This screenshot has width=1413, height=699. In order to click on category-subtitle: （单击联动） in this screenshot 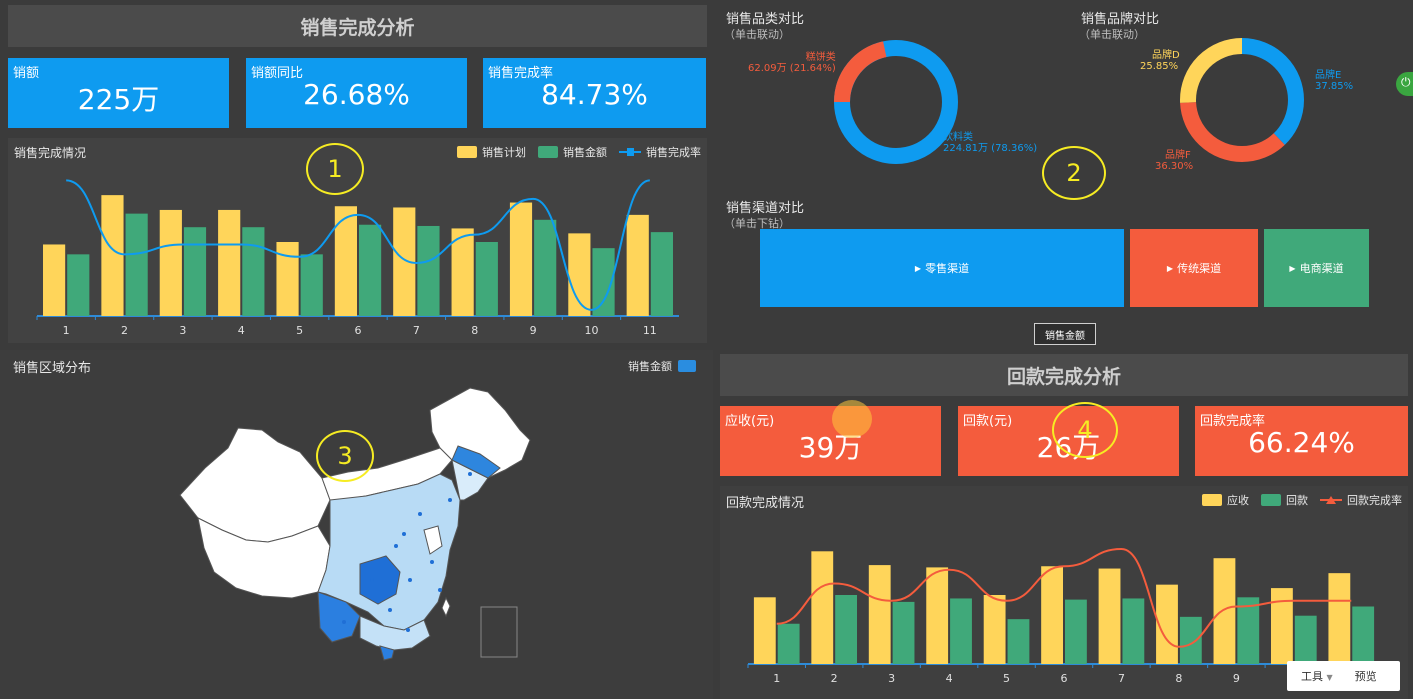, I will do `click(757, 34)`.